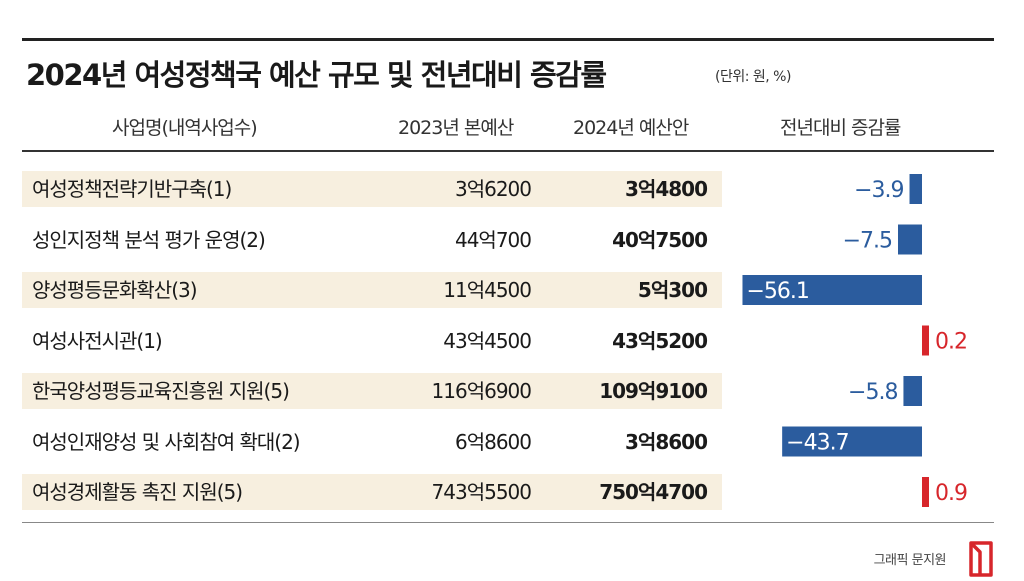 This screenshot has height=581, width=1024. Describe the element at coordinates (493, 189) in the screenshot. I see `row-budget-2023: 3억6200` at that location.